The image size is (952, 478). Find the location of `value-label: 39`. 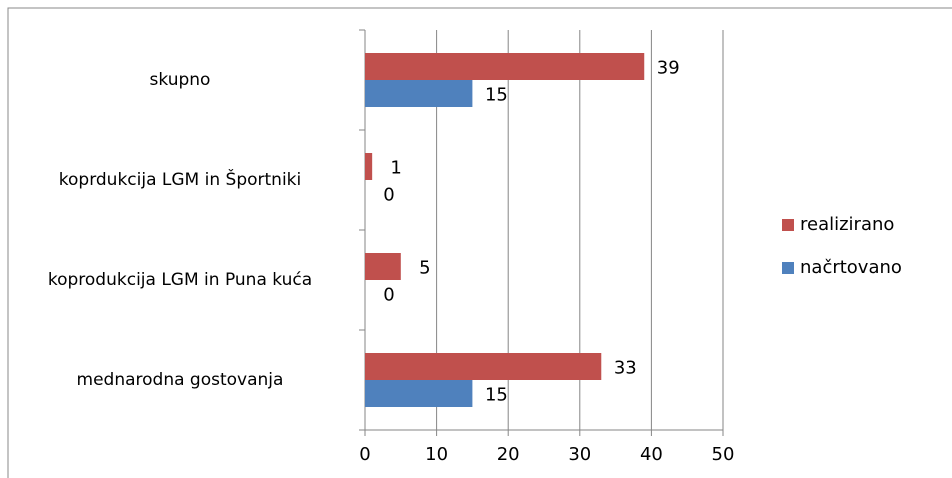

value-label: 39 is located at coordinates (668, 68).